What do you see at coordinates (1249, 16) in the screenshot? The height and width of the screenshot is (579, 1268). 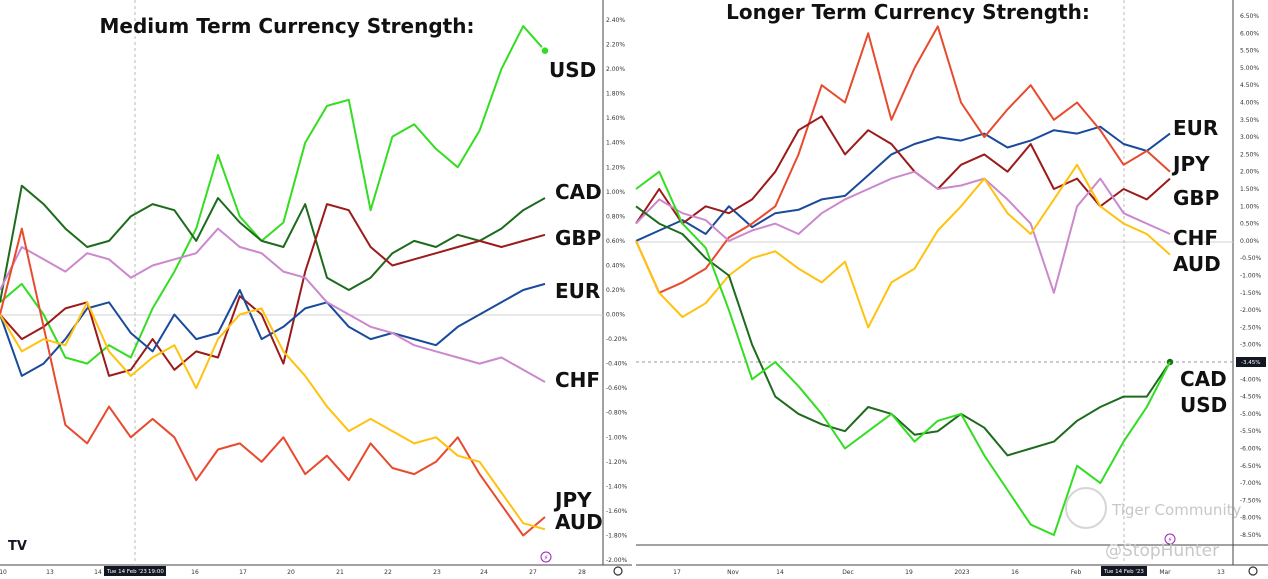 I see `y-tick-label: 6.50%` at bounding box center [1249, 16].